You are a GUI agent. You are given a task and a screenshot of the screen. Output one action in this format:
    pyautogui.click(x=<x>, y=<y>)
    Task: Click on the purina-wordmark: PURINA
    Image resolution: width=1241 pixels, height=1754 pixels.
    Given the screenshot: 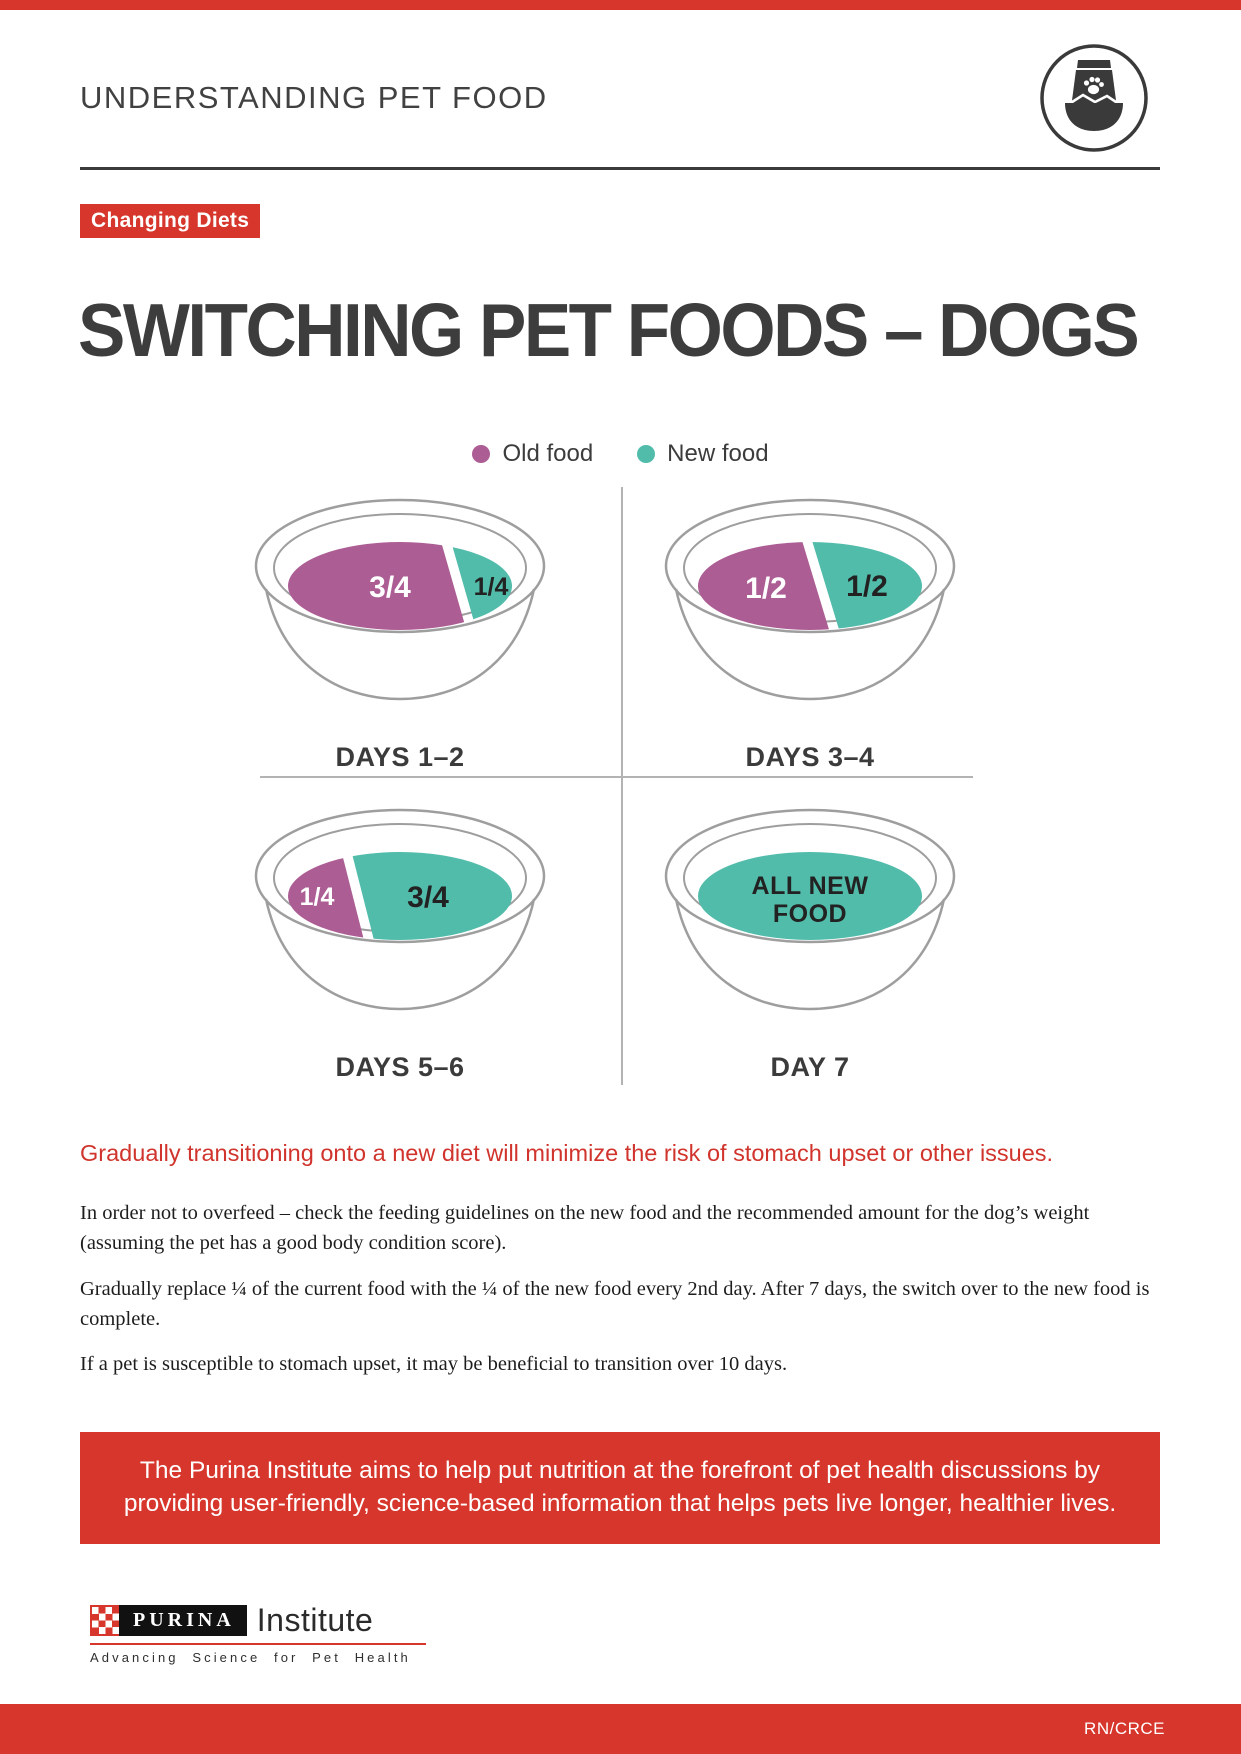 What is the action you would take?
    pyautogui.click(x=183, y=1620)
    